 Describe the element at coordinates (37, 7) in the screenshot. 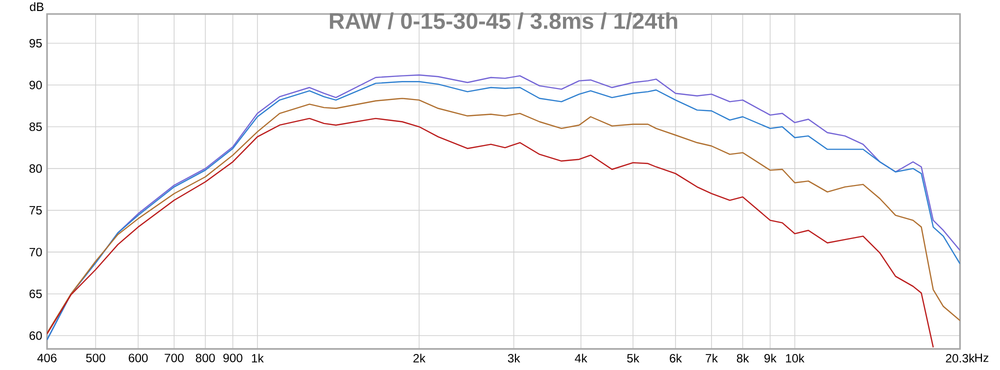

I see `y-axis-title: dB` at that location.